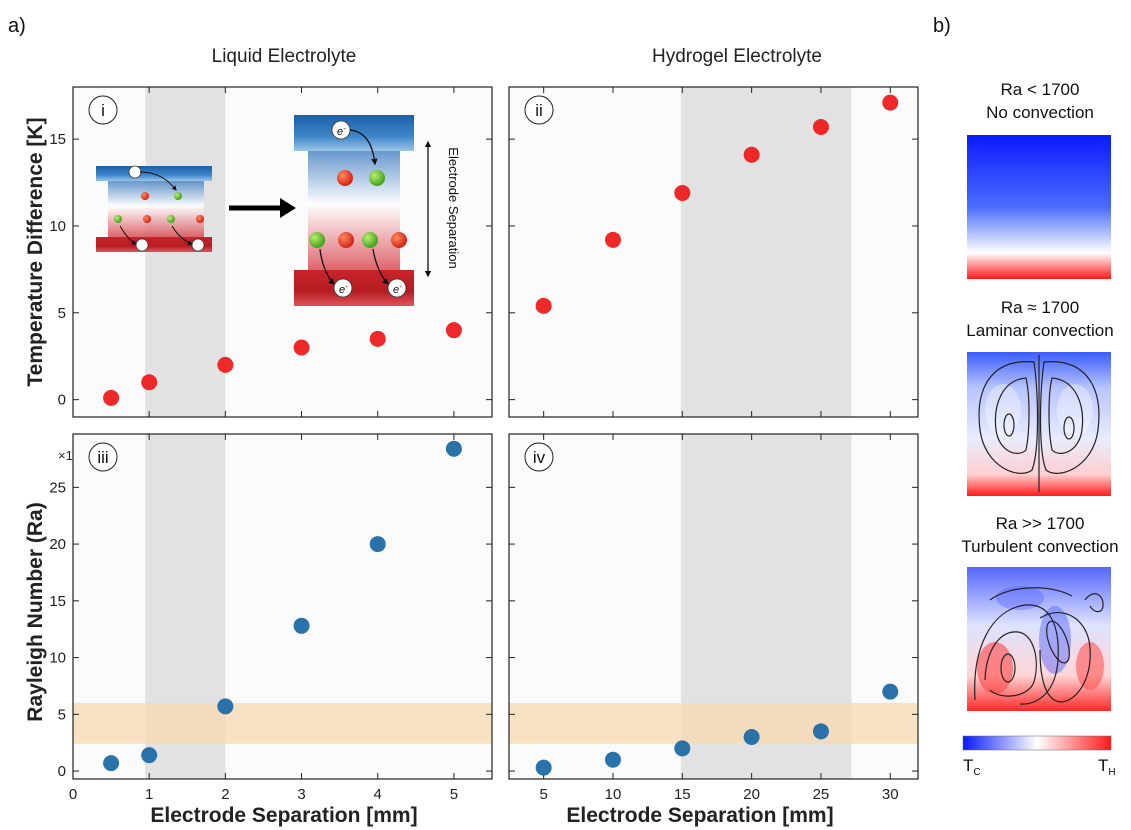  Describe the element at coordinates (154, 208) in the screenshot. I see `electrode-inset-small` at that location.